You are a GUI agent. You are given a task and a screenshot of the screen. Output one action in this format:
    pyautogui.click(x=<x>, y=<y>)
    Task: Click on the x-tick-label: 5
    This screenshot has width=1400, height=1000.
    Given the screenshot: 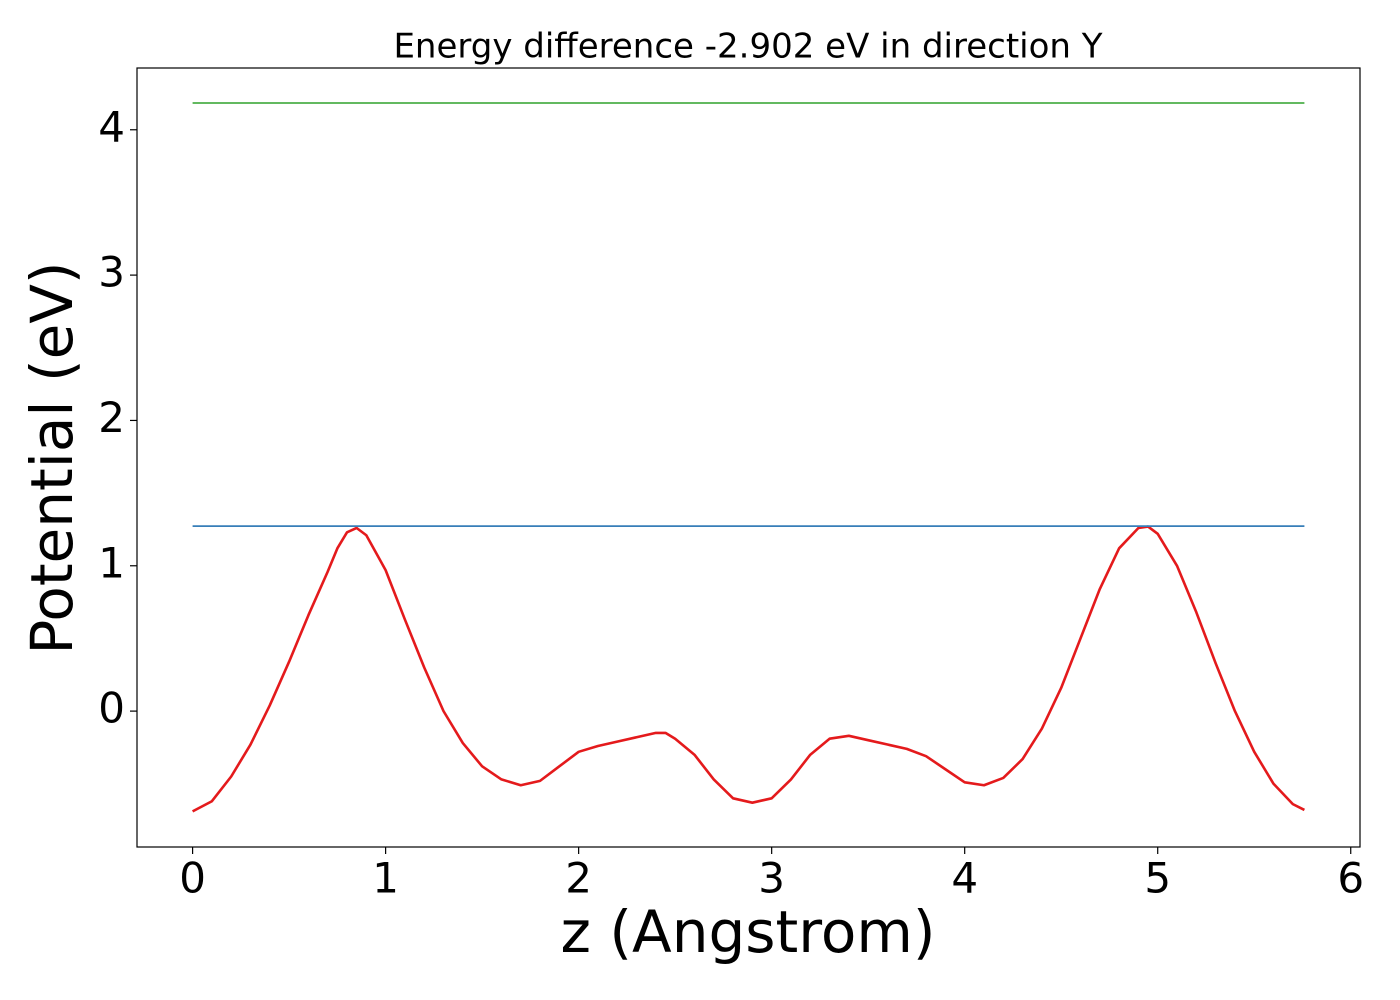 What is the action you would take?
    pyautogui.click(x=1157, y=878)
    